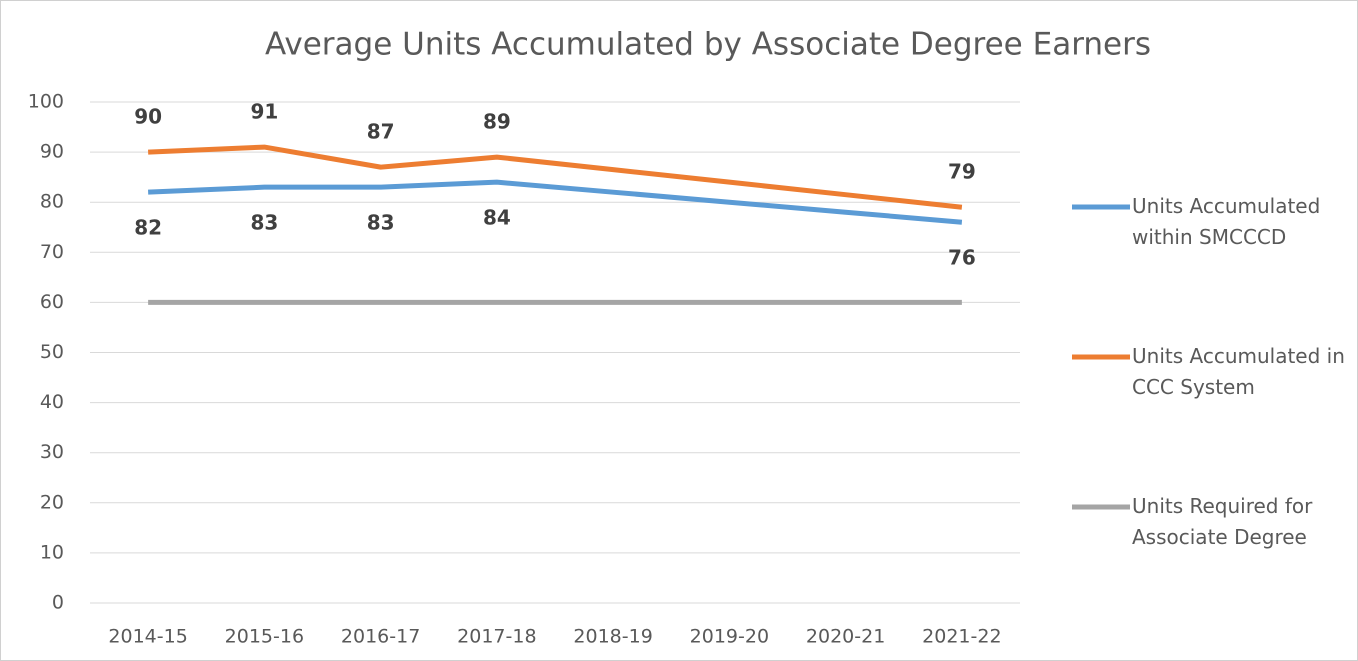  Describe the element at coordinates (148, 117) in the screenshot. I see `data-label: 90` at that location.